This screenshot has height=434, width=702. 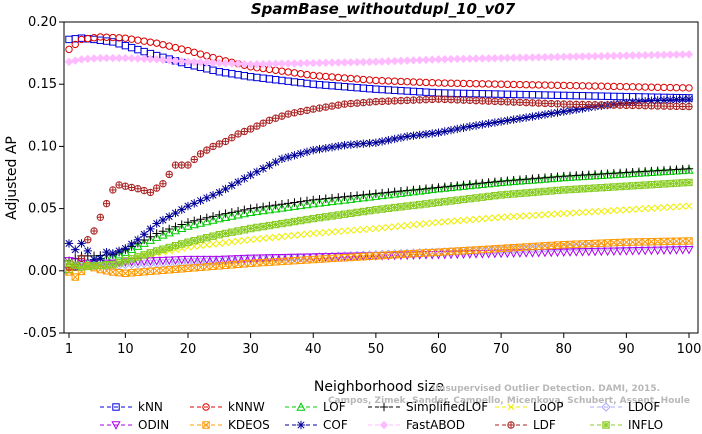 What do you see at coordinates (548, 407) in the screenshot?
I see `legend-label: LoOP` at bounding box center [548, 407].